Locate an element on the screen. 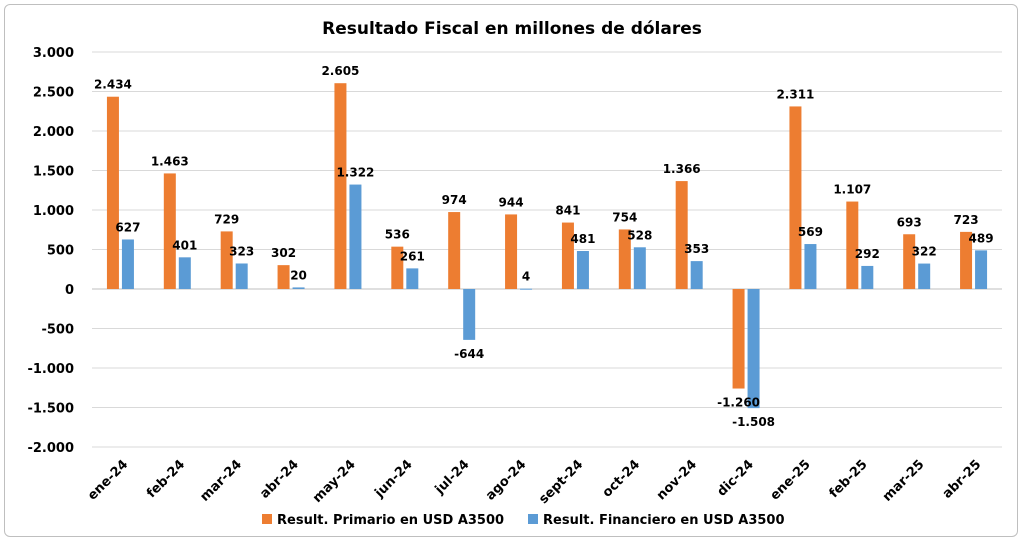 Image resolution: width=1024 pixels, height=543 pixels. data-label-financiero: -644 is located at coordinates (469, 354).